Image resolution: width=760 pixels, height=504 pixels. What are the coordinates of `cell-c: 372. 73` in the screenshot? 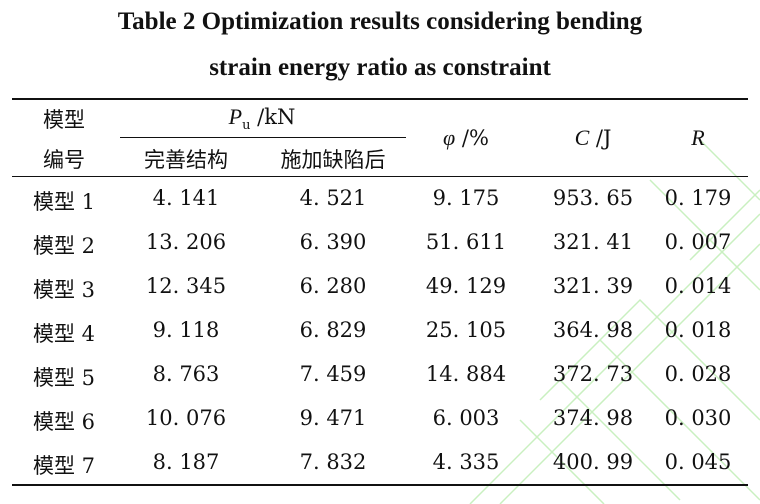 It's located at (593, 374).